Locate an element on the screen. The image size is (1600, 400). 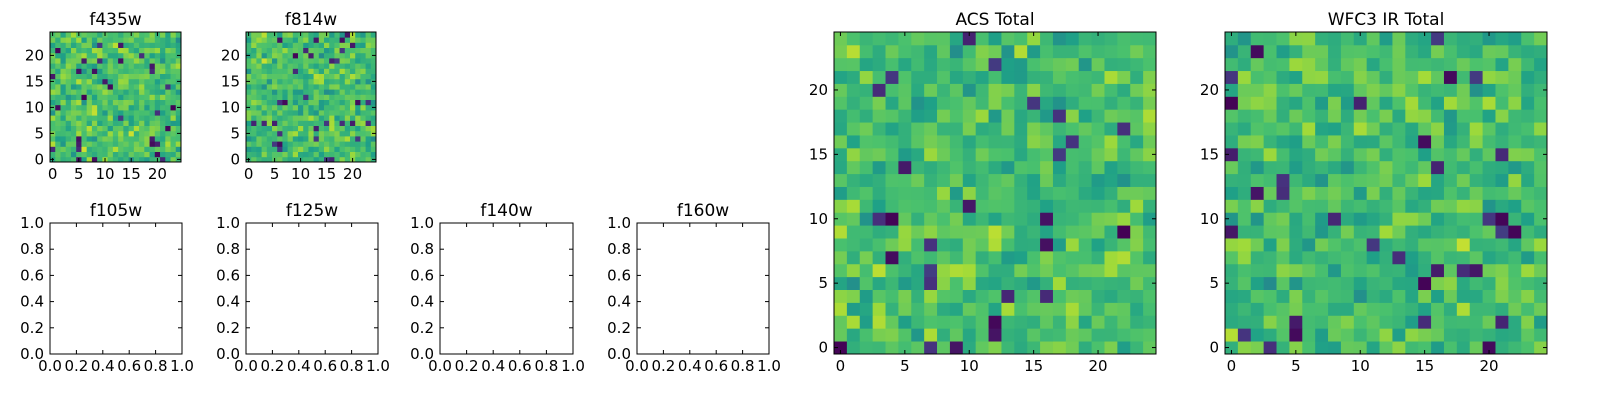
y-tick-label: 10 is located at coordinates (230, 107).